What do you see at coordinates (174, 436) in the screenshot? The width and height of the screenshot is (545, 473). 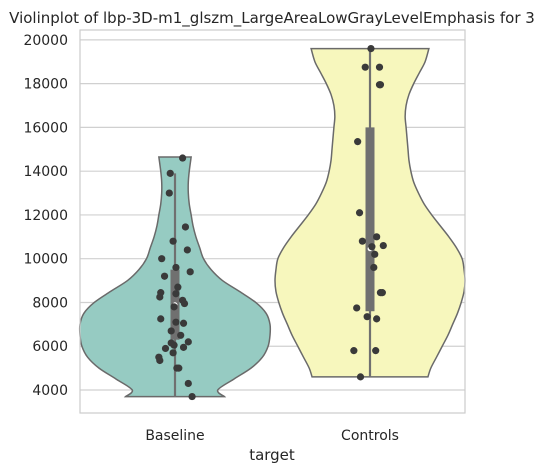 I see `x-tick-label: Baseline` at bounding box center [174, 436].